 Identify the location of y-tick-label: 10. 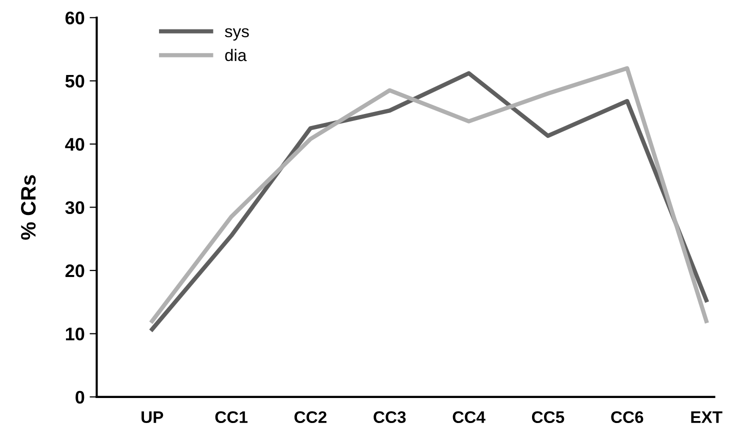
(75, 334).